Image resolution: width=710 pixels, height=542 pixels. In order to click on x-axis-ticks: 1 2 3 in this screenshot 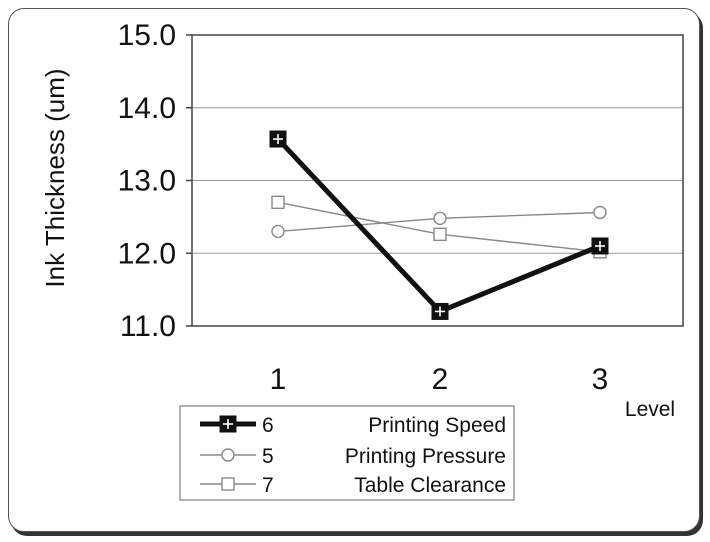, I will do `click(439, 379)`.